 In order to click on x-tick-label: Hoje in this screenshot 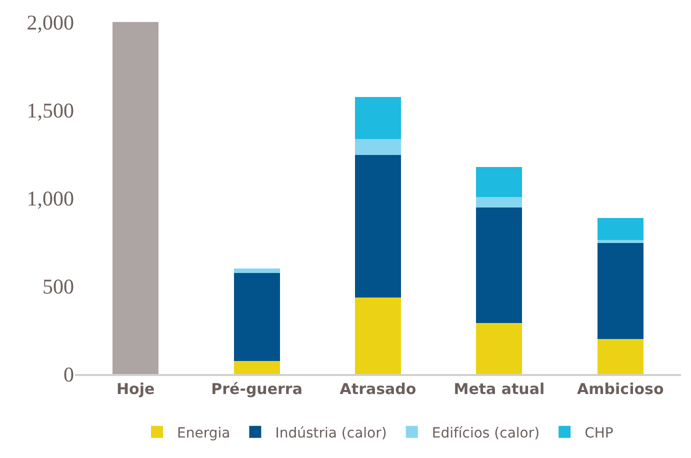, I will do `click(135, 389)`.